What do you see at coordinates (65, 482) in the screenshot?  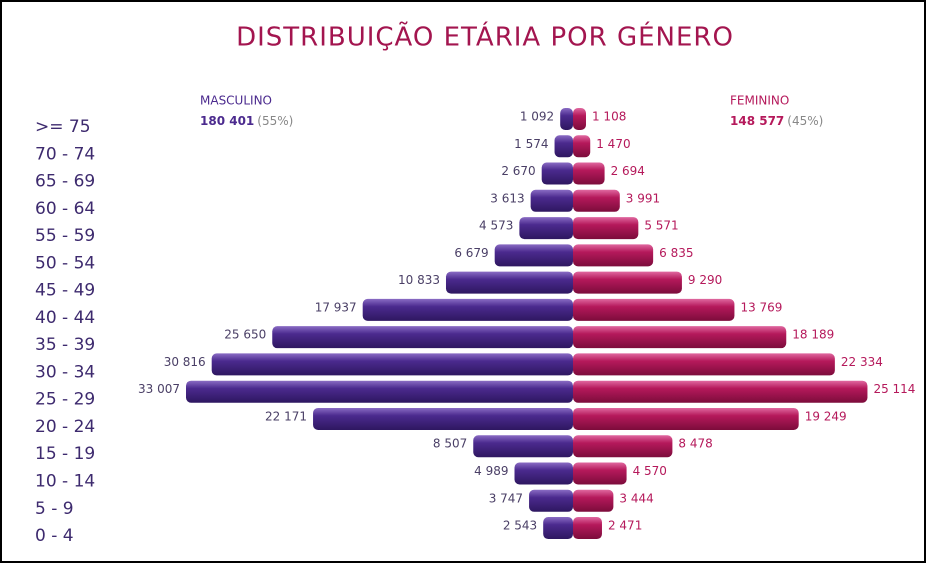 I see `category-label: 10 - 14` at bounding box center [65, 482].